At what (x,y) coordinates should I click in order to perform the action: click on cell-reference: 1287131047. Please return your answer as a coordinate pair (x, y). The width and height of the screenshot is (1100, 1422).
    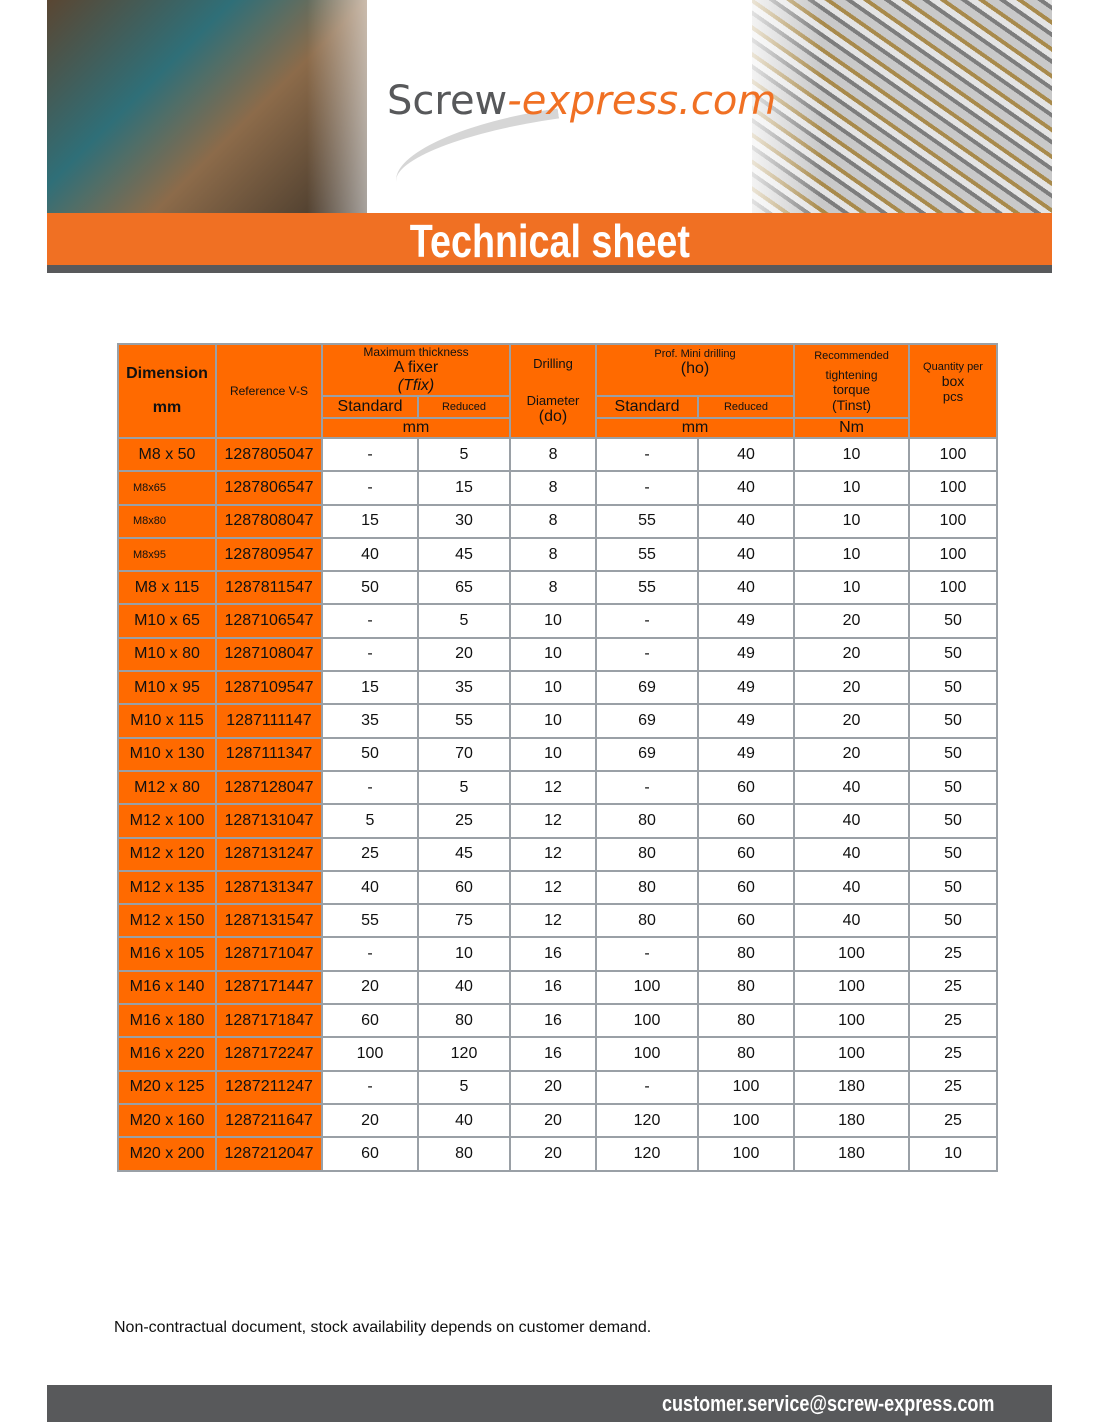
    Looking at the image, I should click on (269, 821).